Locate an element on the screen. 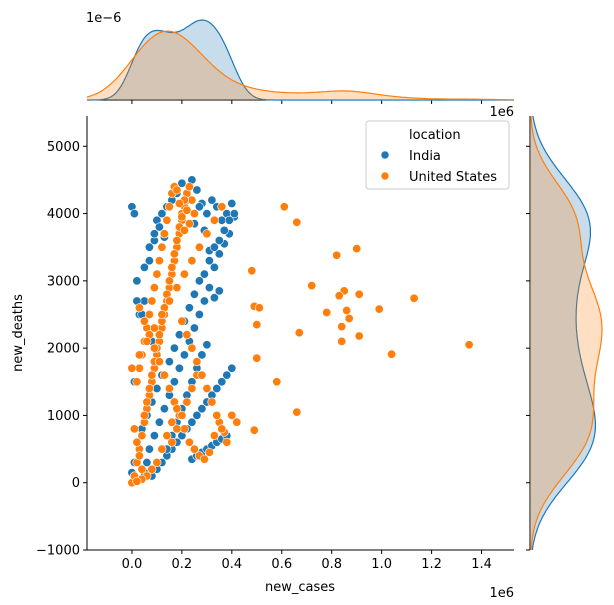  y-tick-label: 3000 is located at coordinates (63, 281).